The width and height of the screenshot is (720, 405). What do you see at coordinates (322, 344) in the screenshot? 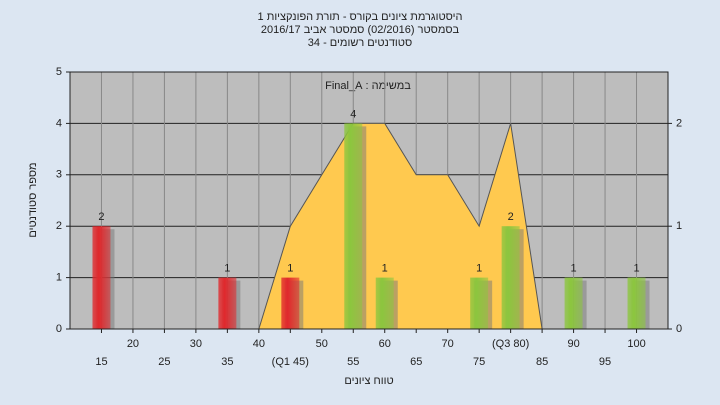
I see `x-tick-label: 50` at bounding box center [322, 344].